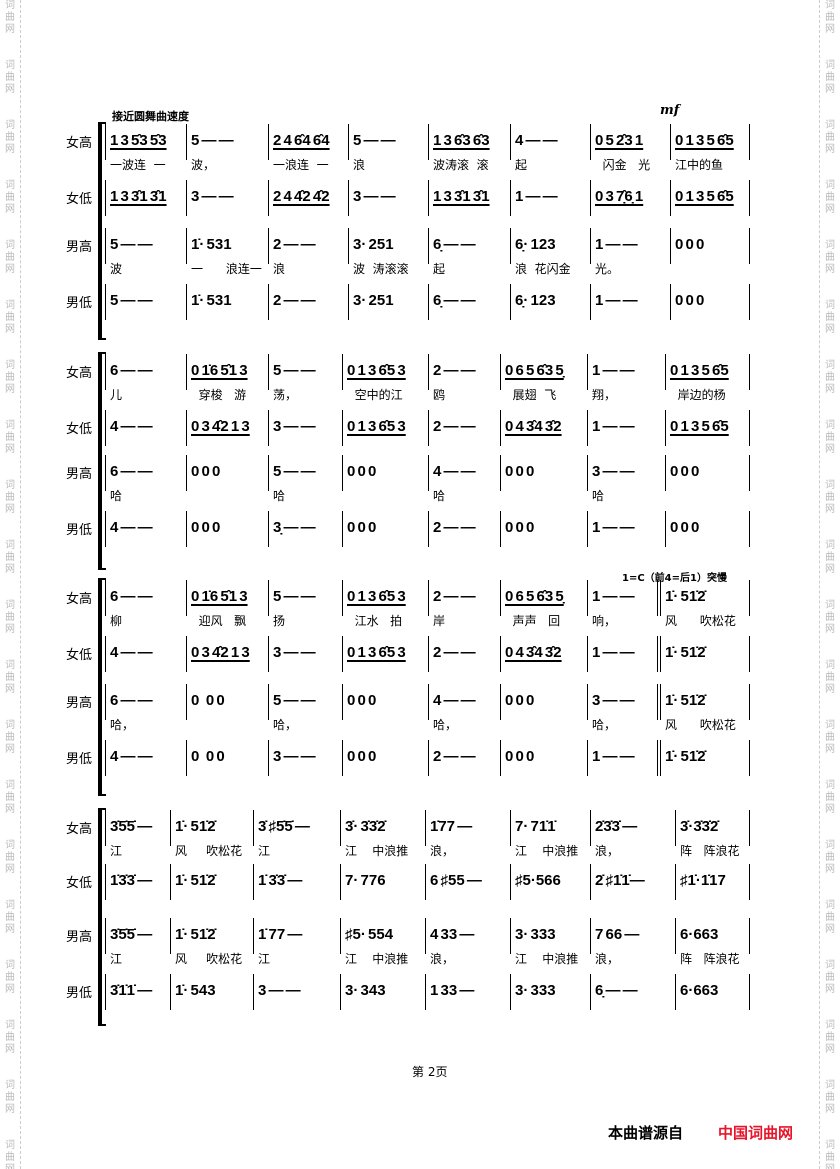  What do you see at coordinates (284, 826) in the screenshot?
I see `measure-notes: 3̇ ♯5̇5̇ —` at bounding box center [284, 826].